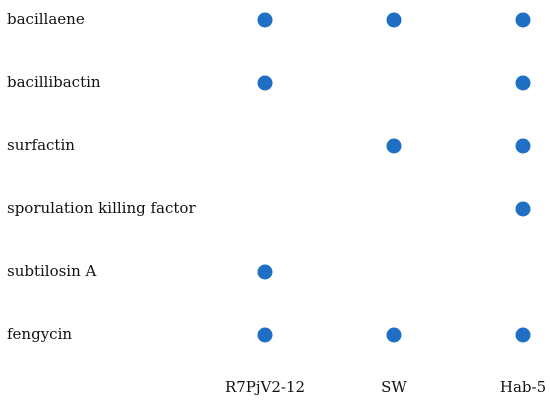  What do you see at coordinates (46, 19) in the screenshot?
I see `row-label: bacillaene` at bounding box center [46, 19].